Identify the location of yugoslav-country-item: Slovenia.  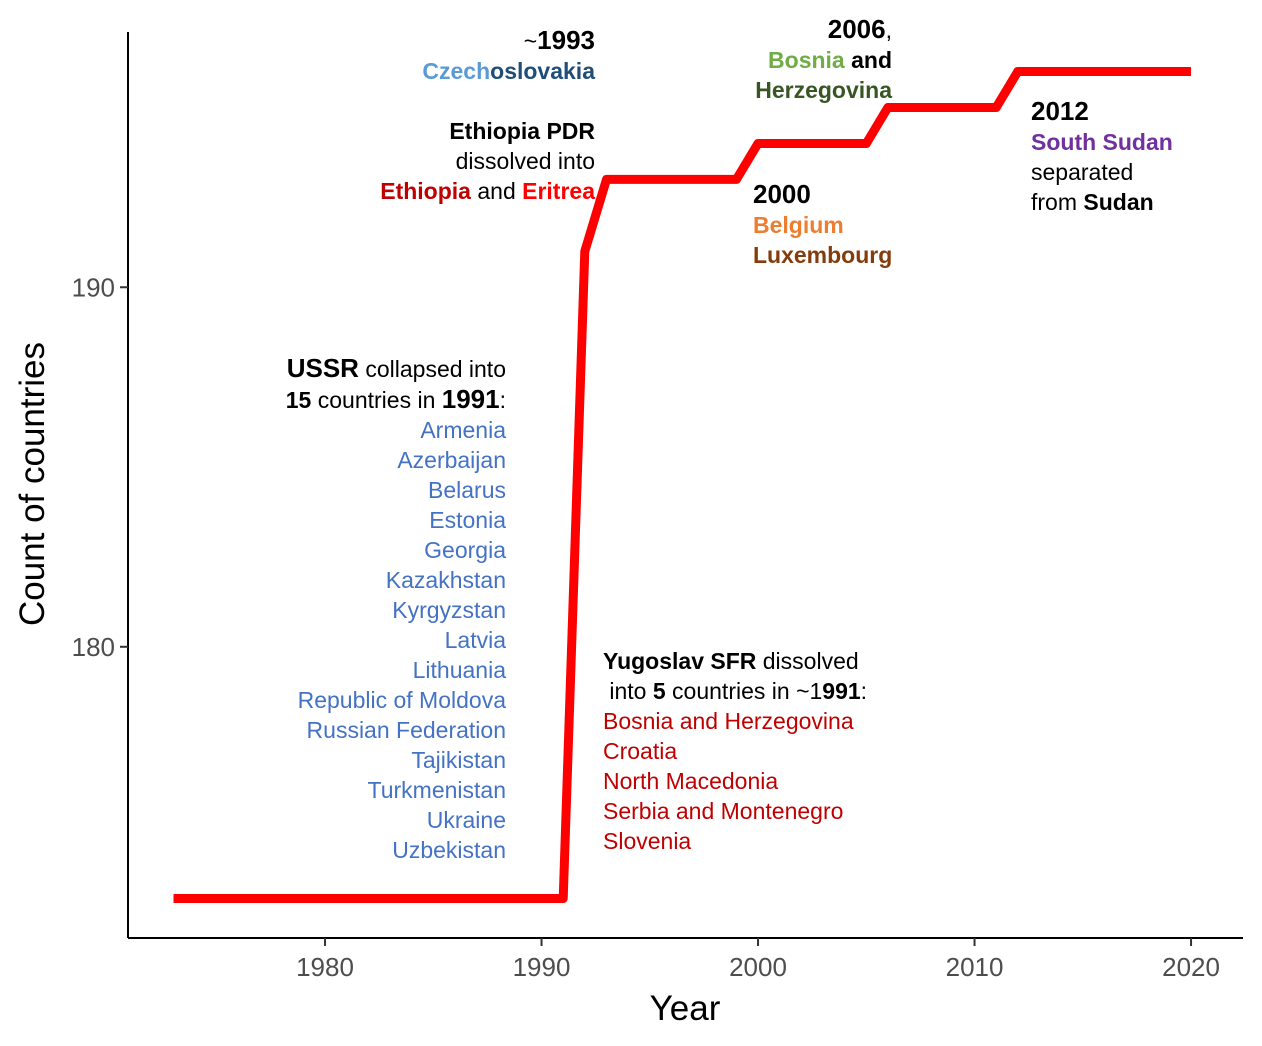
(647, 841).